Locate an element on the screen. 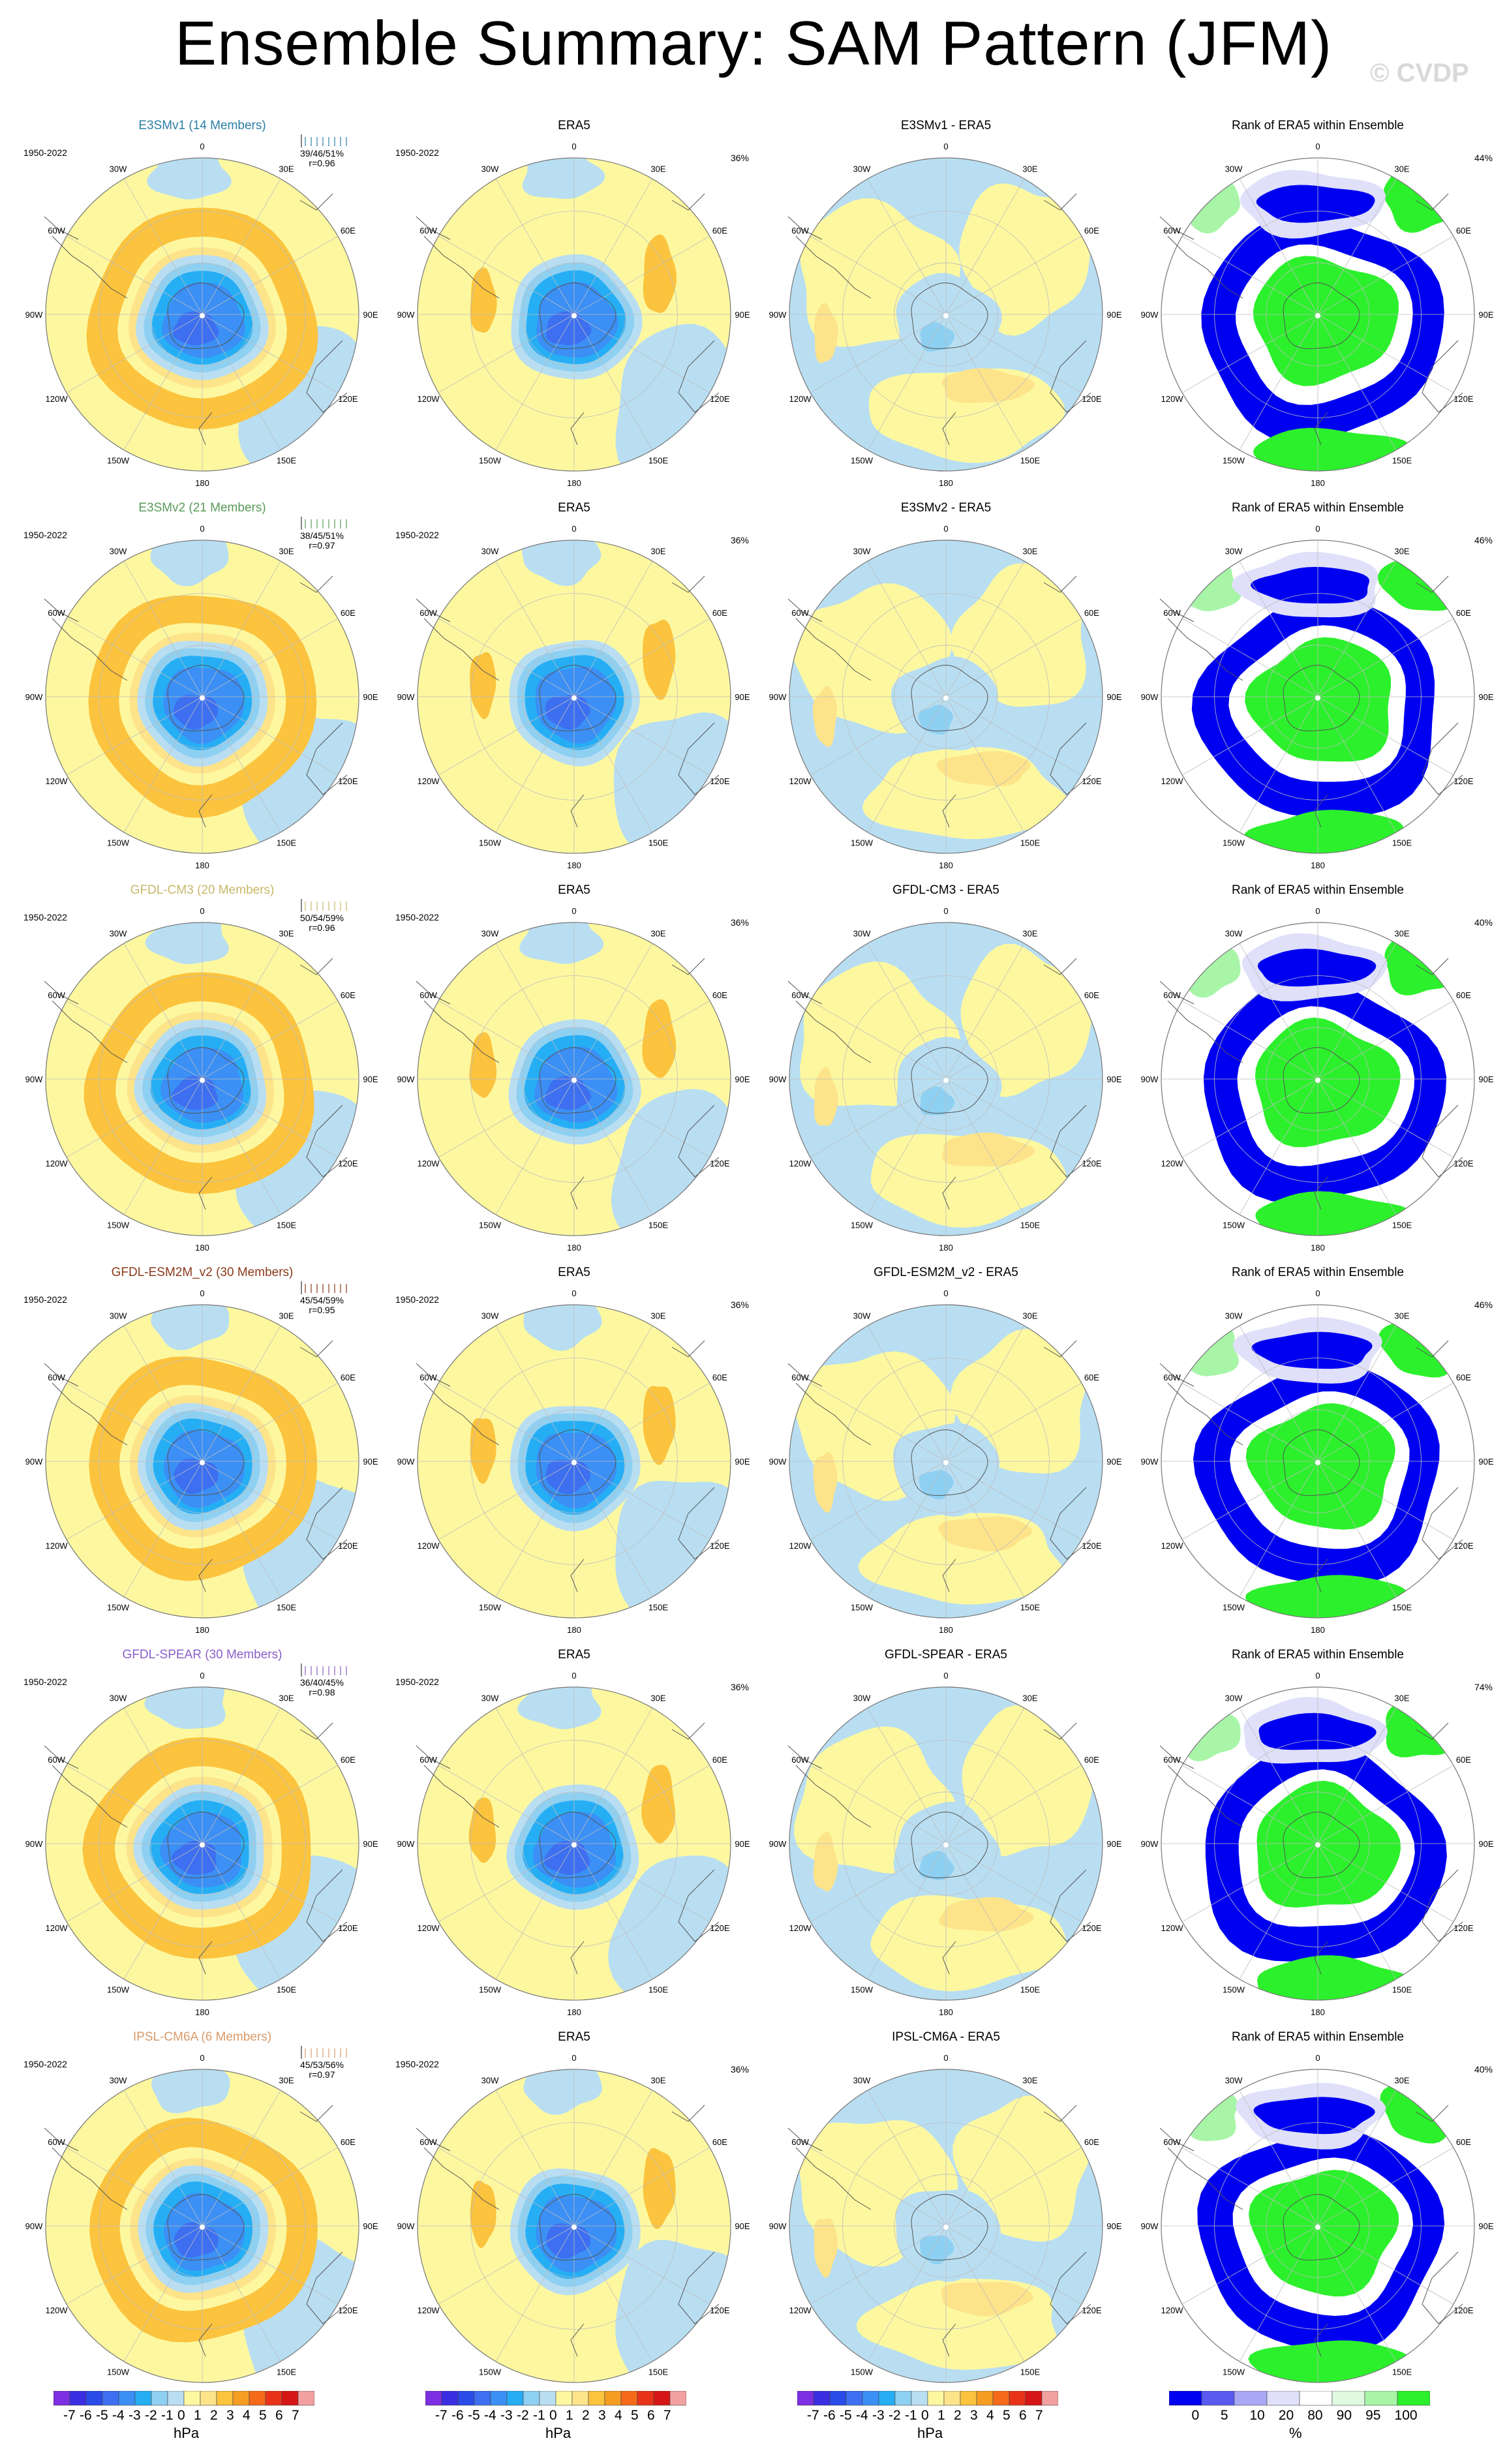 Image resolution: width=1507 pixels, height=2464 pixels. variance-pct: 36% is located at coordinates (739, 1687).